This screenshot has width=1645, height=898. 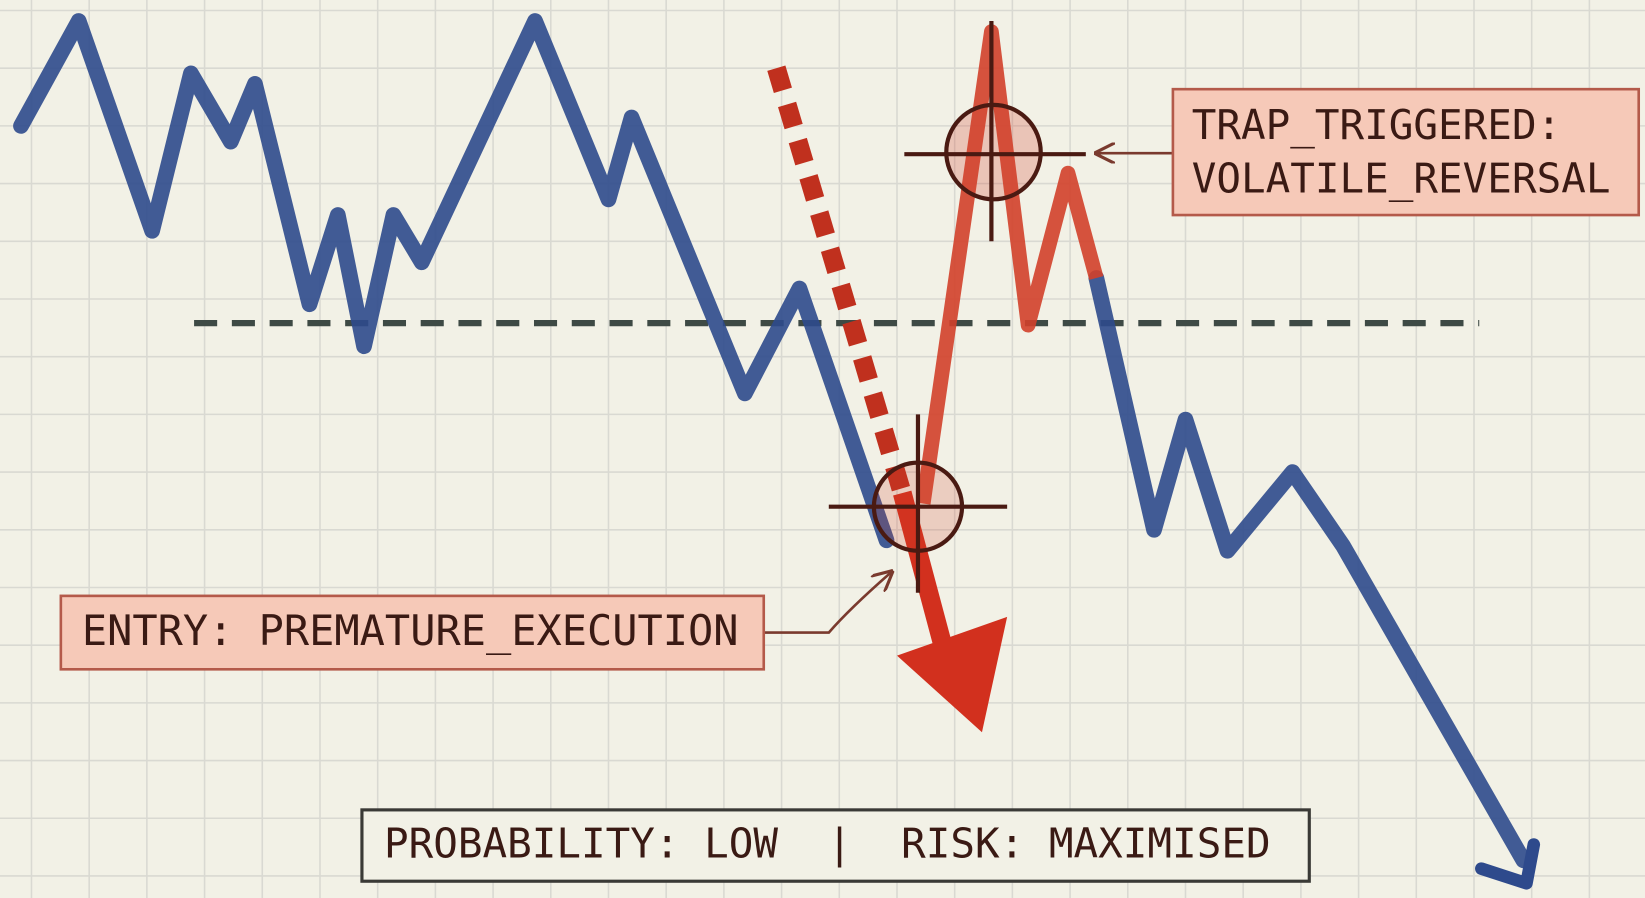 I want to click on price-arrow, so click(x=1508, y=864).